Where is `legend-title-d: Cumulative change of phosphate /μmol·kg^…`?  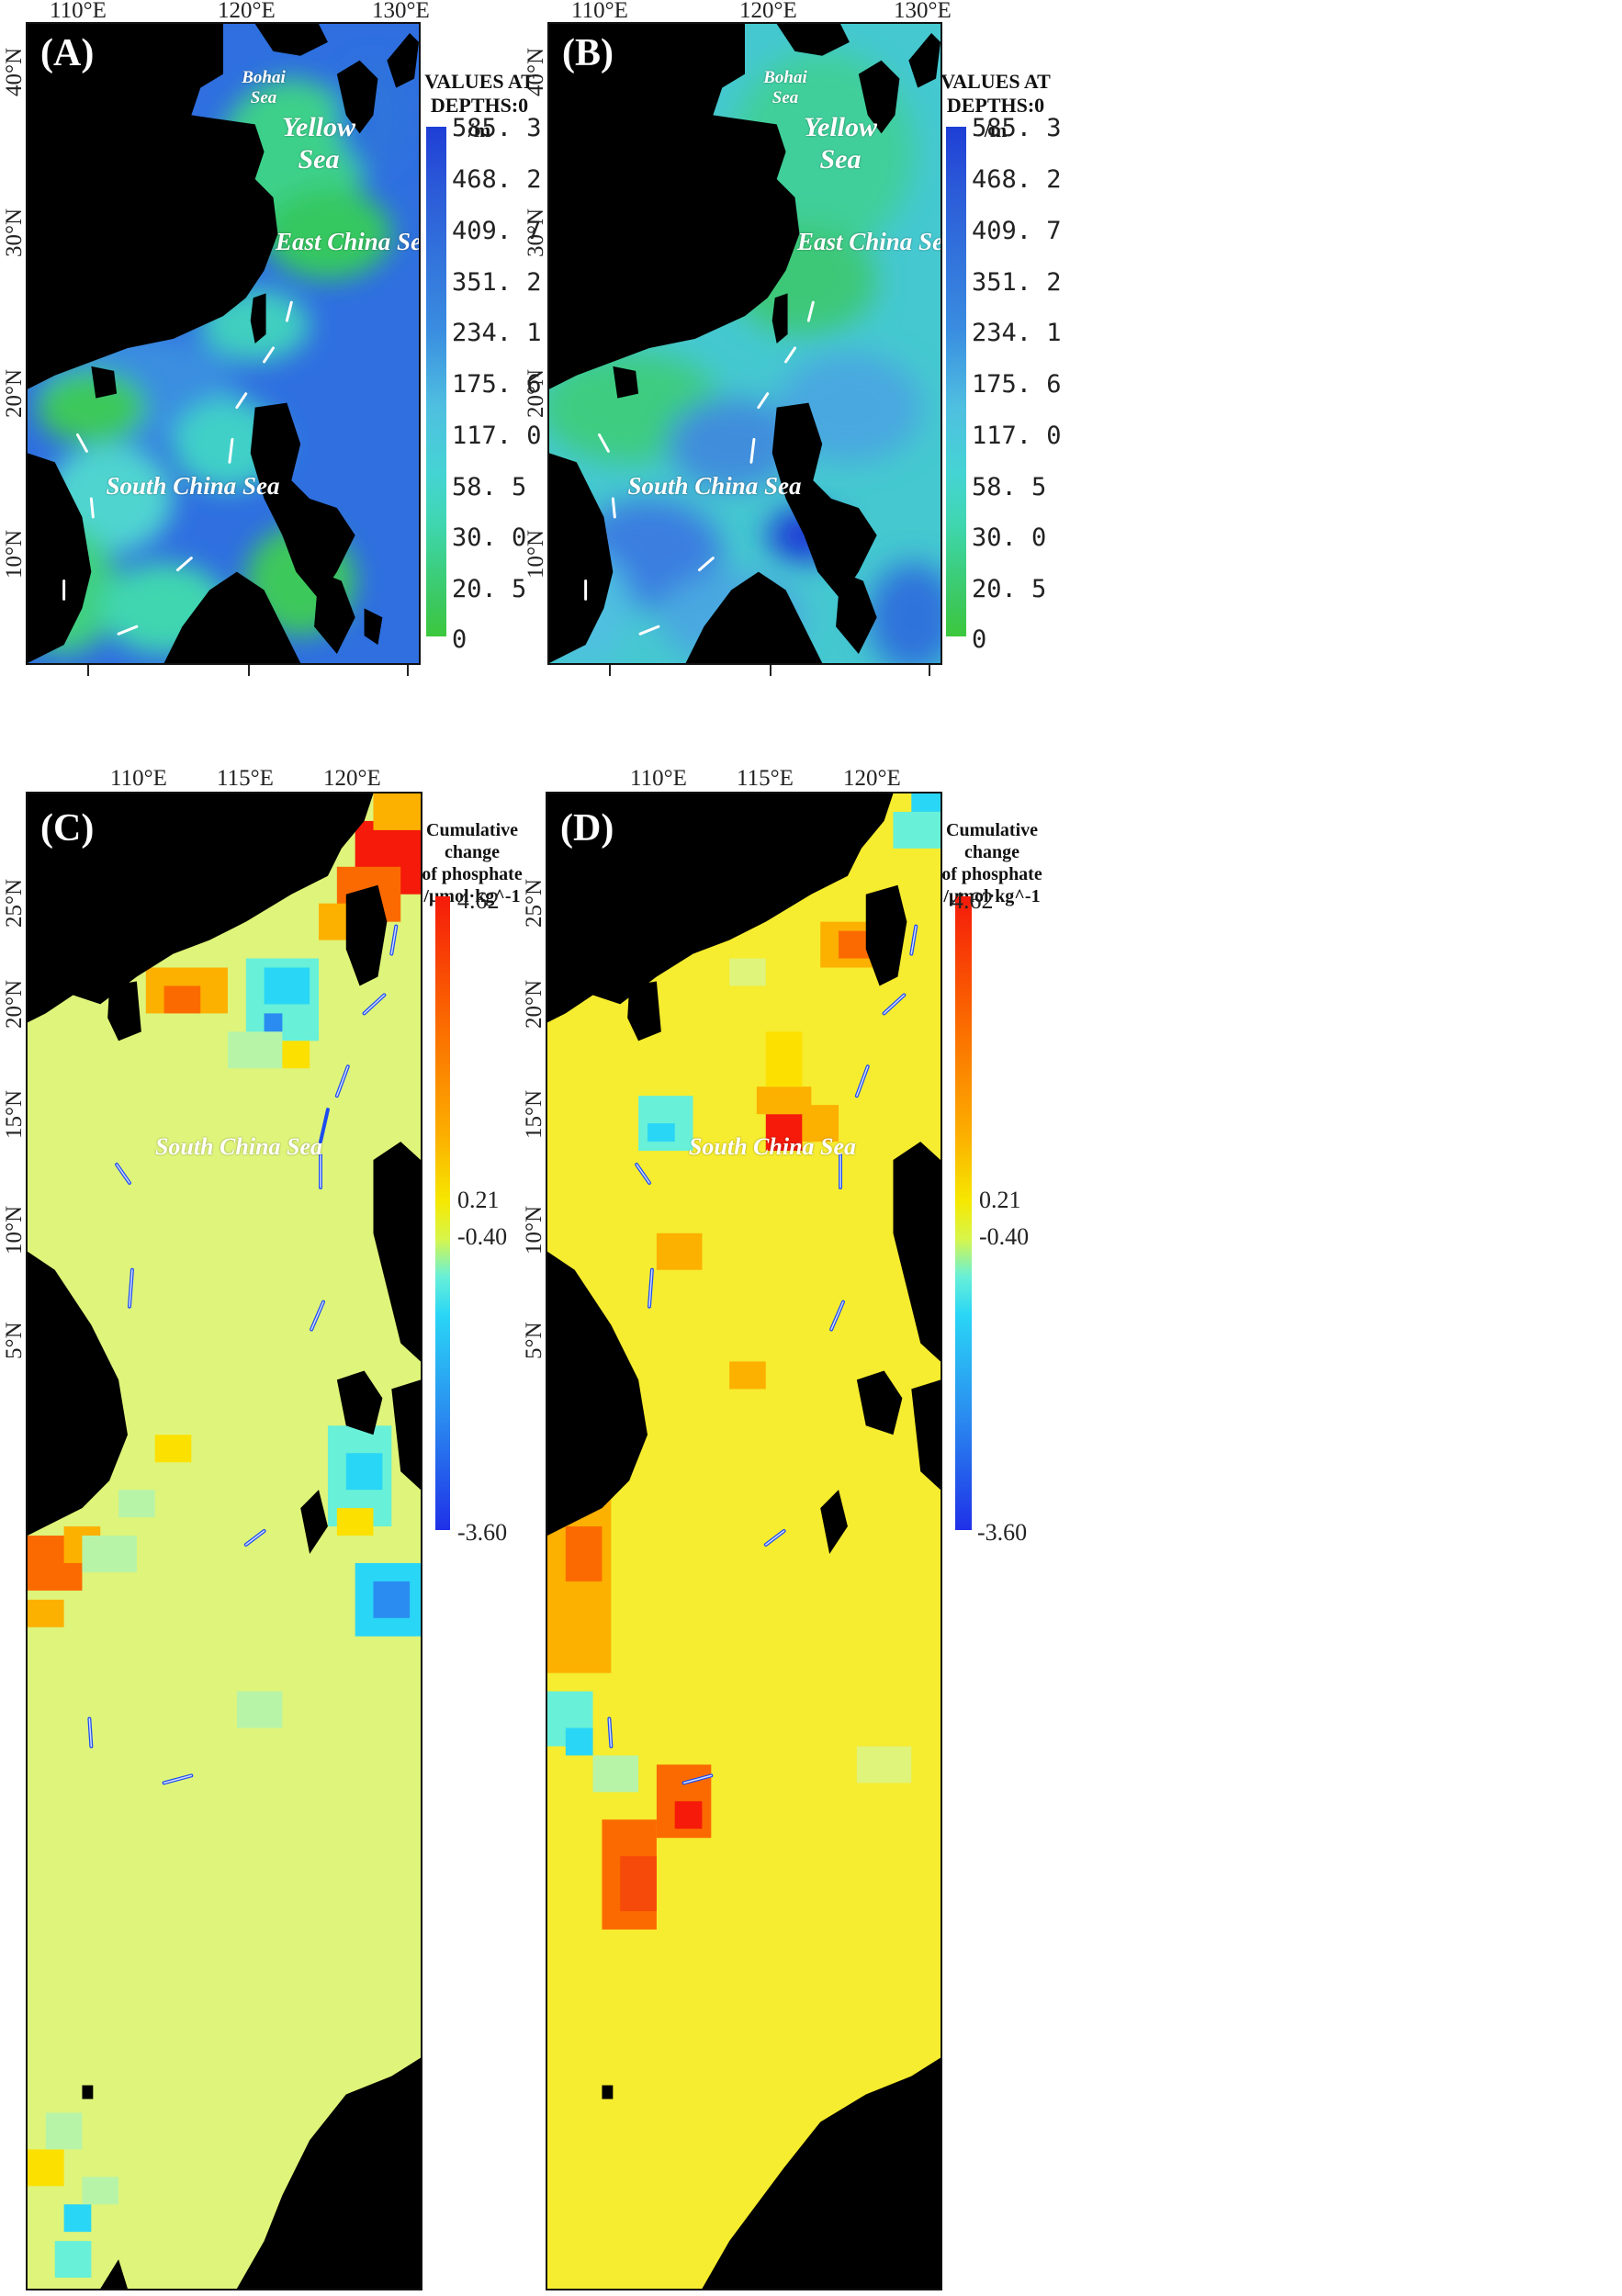 legend-title-d: Cumulative change of phosphate /μmol·kg^… is located at coordinates (991, 863).